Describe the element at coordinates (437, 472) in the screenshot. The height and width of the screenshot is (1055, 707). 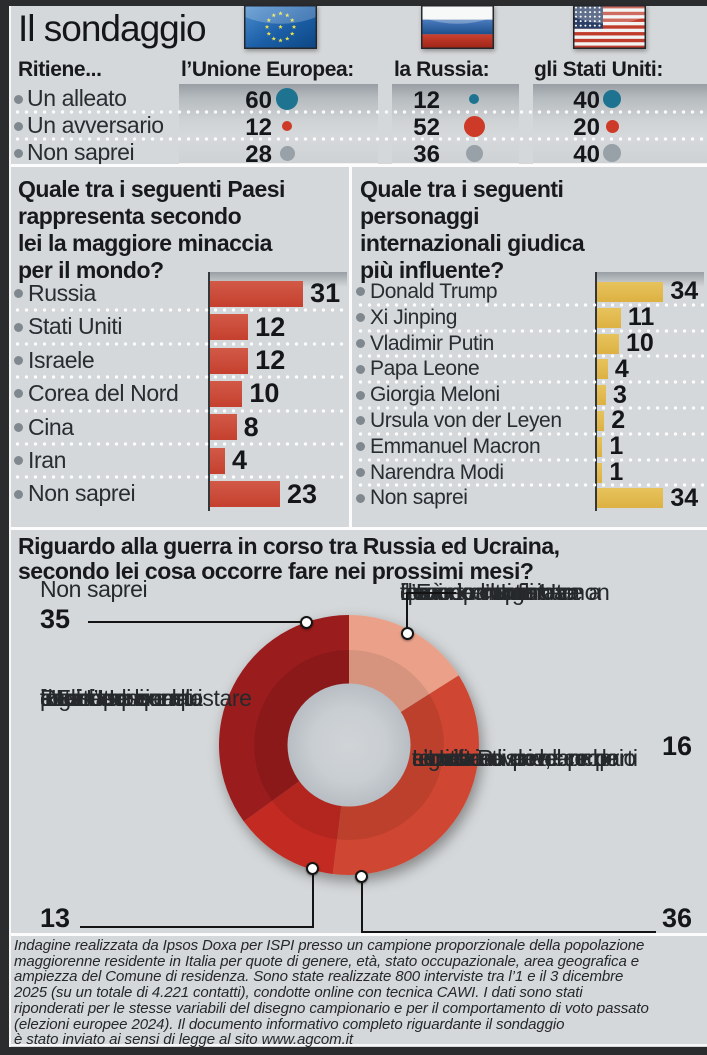
I see `bar-label: Narendra Modi` at that location.